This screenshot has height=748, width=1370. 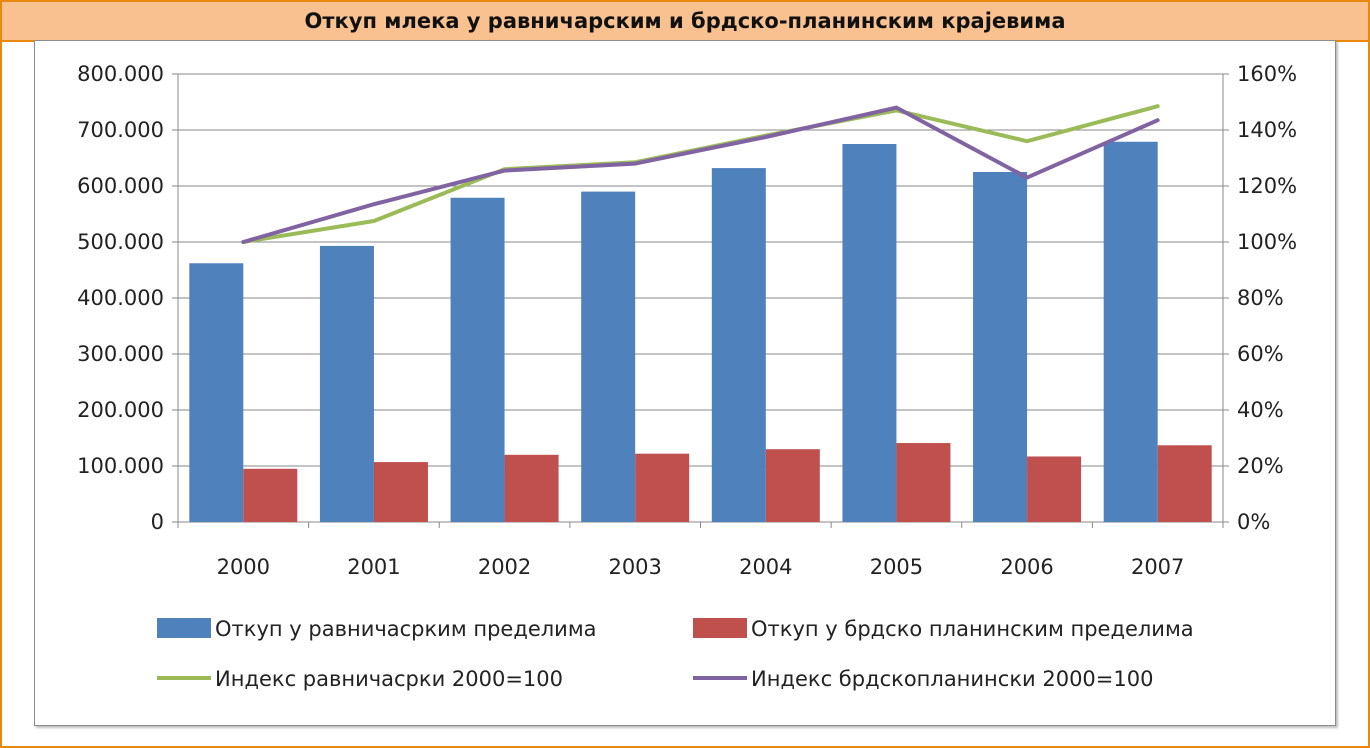 I want to click on y-left-tick-label: 500.000, so click(x=120, y=242).